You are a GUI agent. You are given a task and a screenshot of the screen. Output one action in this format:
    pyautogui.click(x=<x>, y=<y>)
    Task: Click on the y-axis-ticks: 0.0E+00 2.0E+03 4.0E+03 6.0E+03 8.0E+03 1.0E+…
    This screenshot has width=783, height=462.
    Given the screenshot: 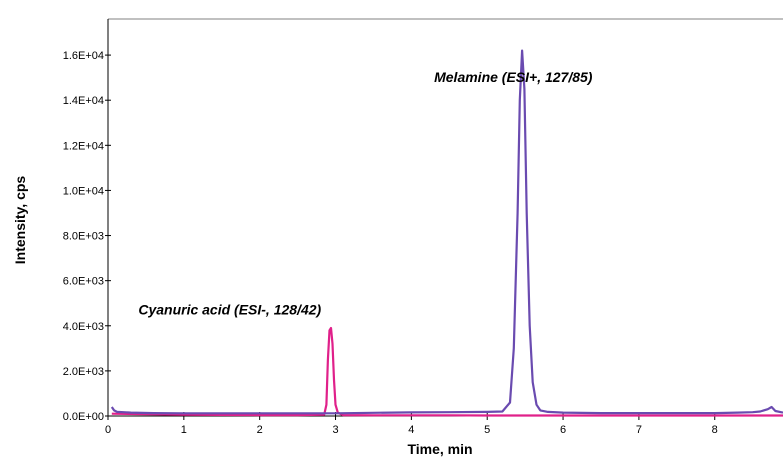 What is the action you would take?
    pyautogui.click(x=87, y=236)
    